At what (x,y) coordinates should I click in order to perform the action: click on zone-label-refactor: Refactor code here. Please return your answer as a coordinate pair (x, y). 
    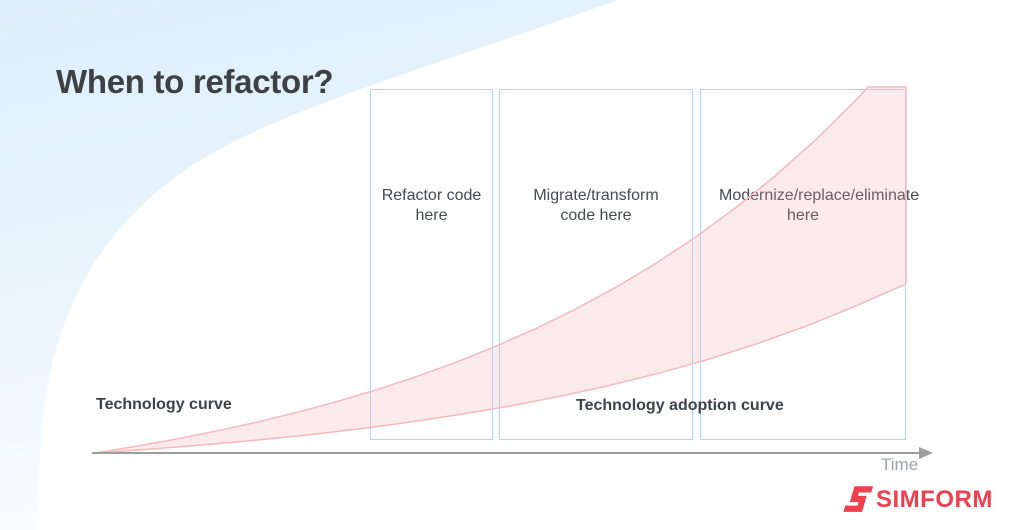
    Looking at the image, I should click on (431, 205).